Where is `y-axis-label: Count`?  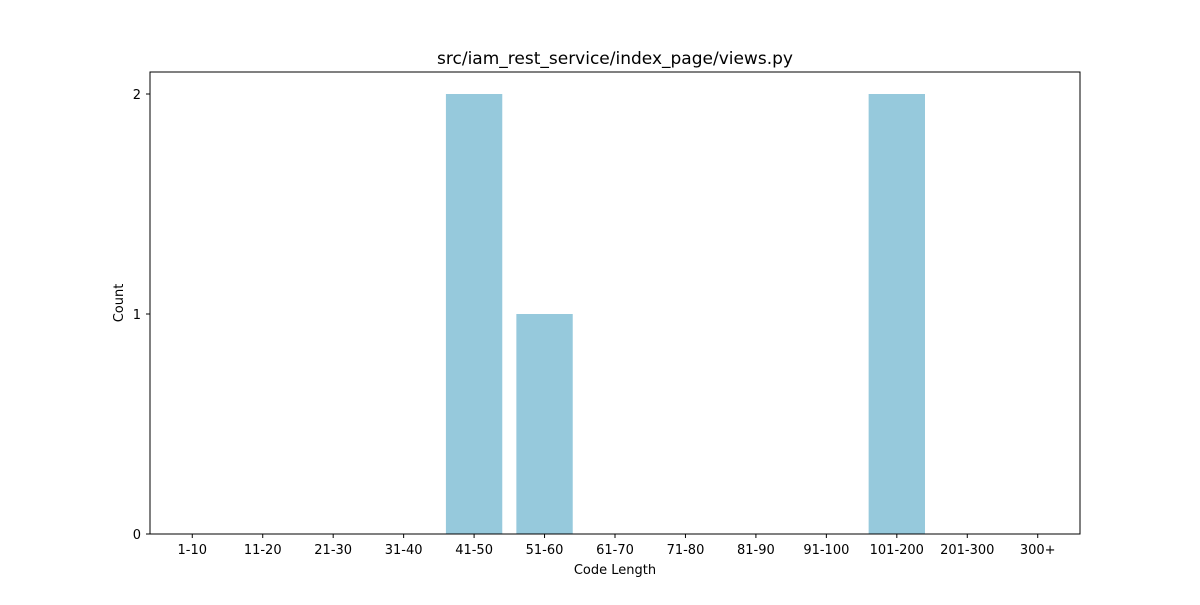 y-axis-label: Count is located at coordinates (119, 303).